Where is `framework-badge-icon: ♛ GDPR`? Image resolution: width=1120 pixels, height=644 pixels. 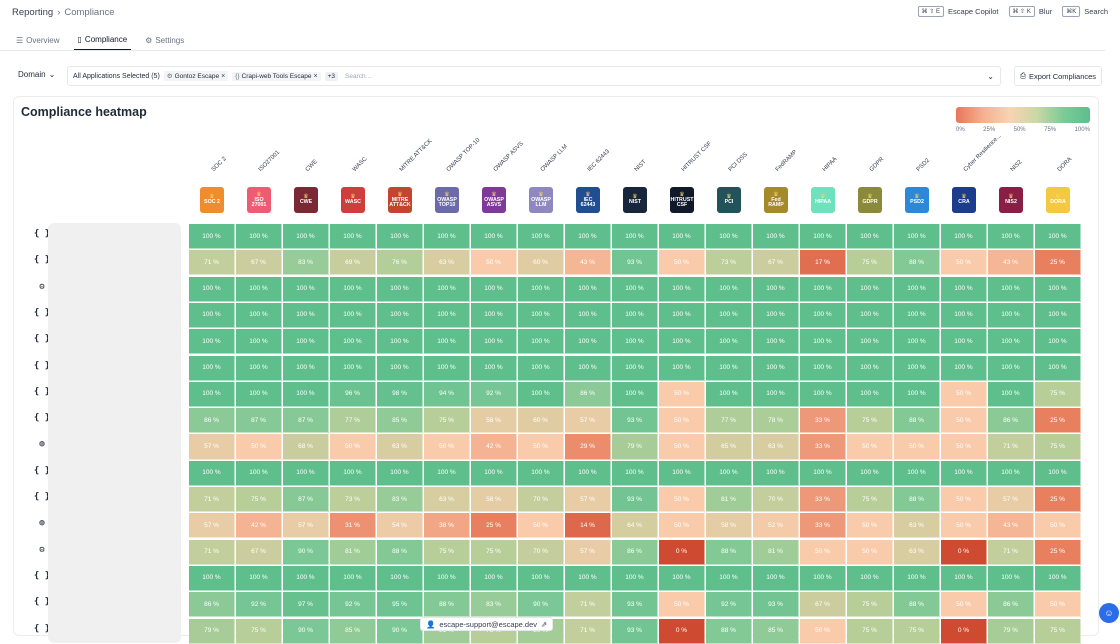 framework-badge-icon: ♛ GDPR is located at coordinates (870, 200).